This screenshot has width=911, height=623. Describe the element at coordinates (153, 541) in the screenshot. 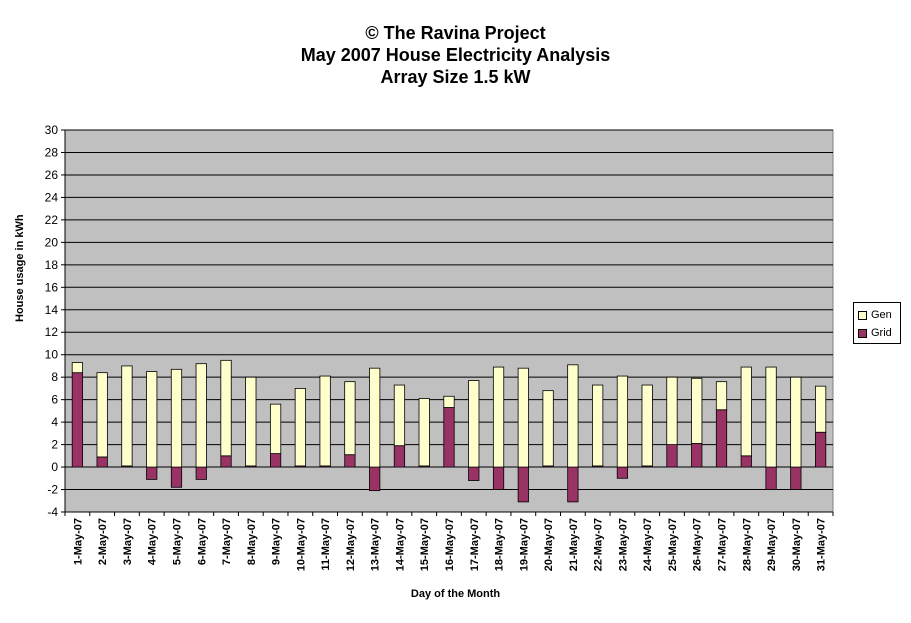

I see `x-tick-label: 4-May-07` at that location.